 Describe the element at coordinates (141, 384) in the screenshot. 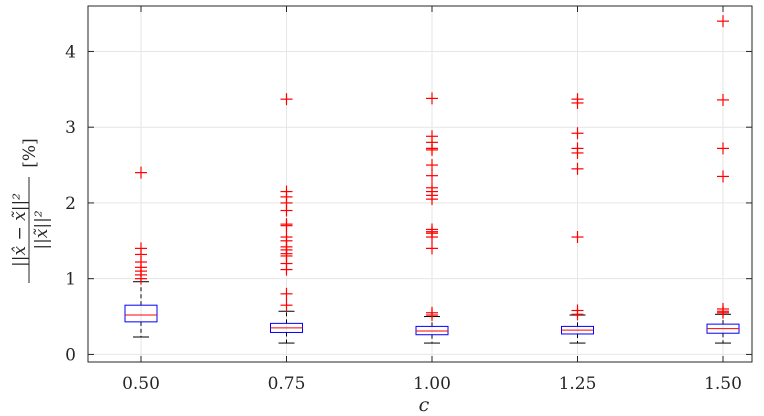

I see `x-tick-label: 0.50` at that location.